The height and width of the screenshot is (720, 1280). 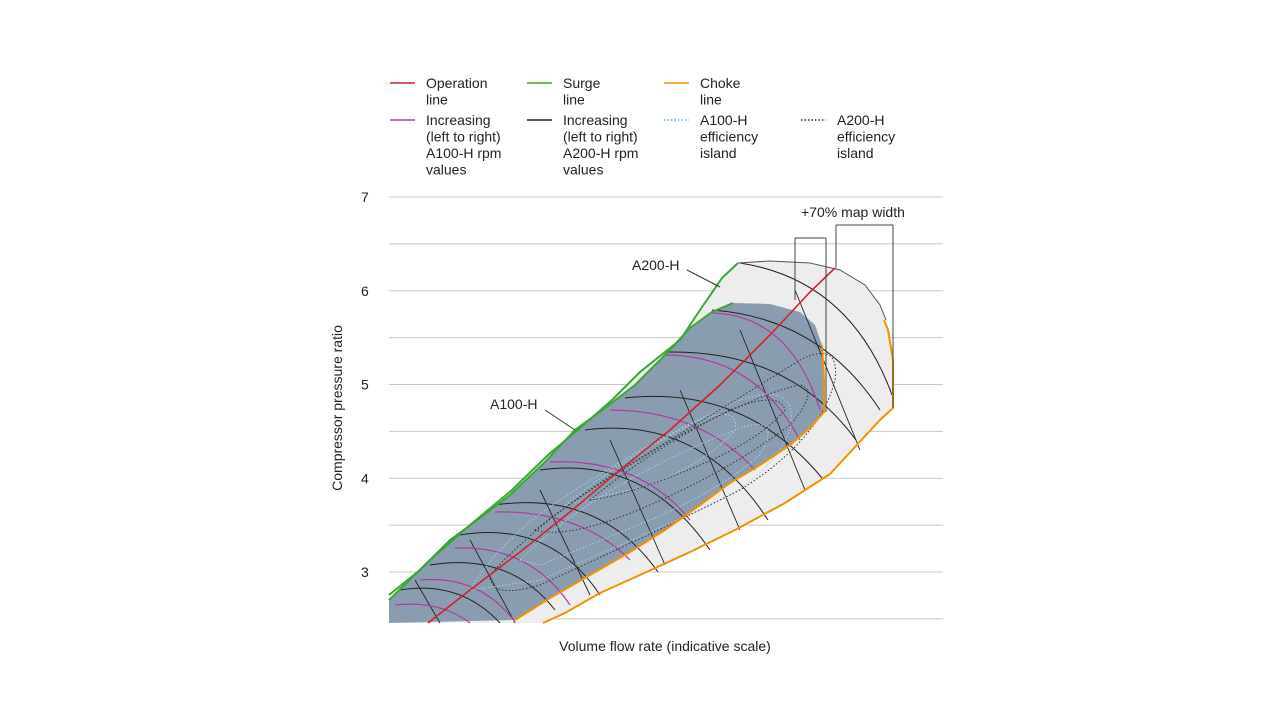 I want to click on a100-leader-line, so click(x=560, y=420).